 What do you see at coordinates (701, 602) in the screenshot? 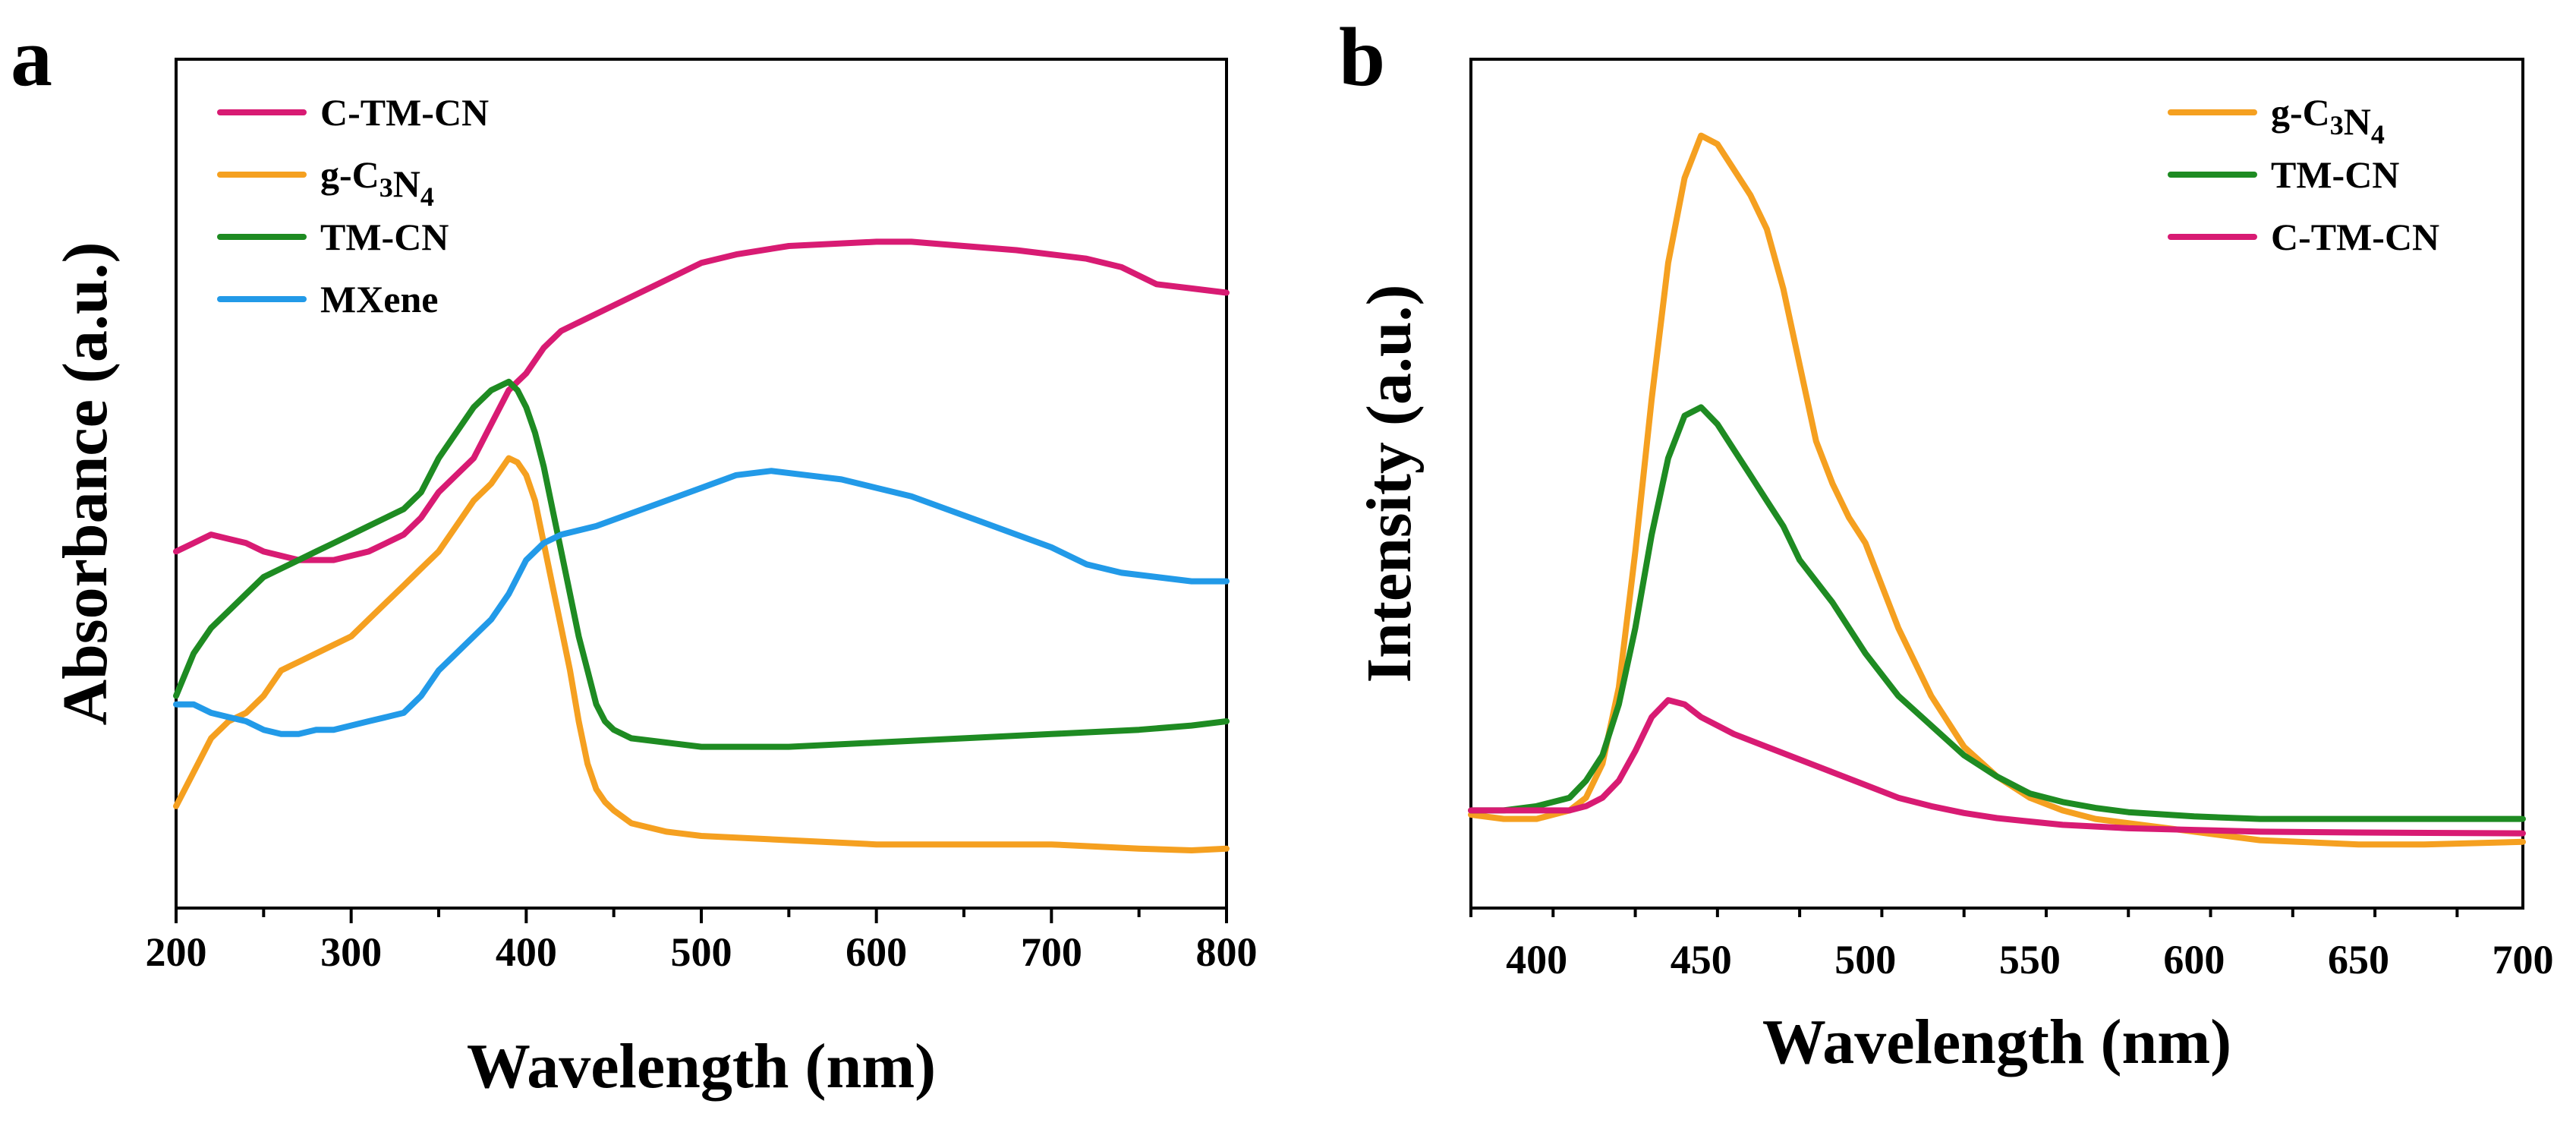
I see `series-line-mxene` at bounding box center [701, 602].